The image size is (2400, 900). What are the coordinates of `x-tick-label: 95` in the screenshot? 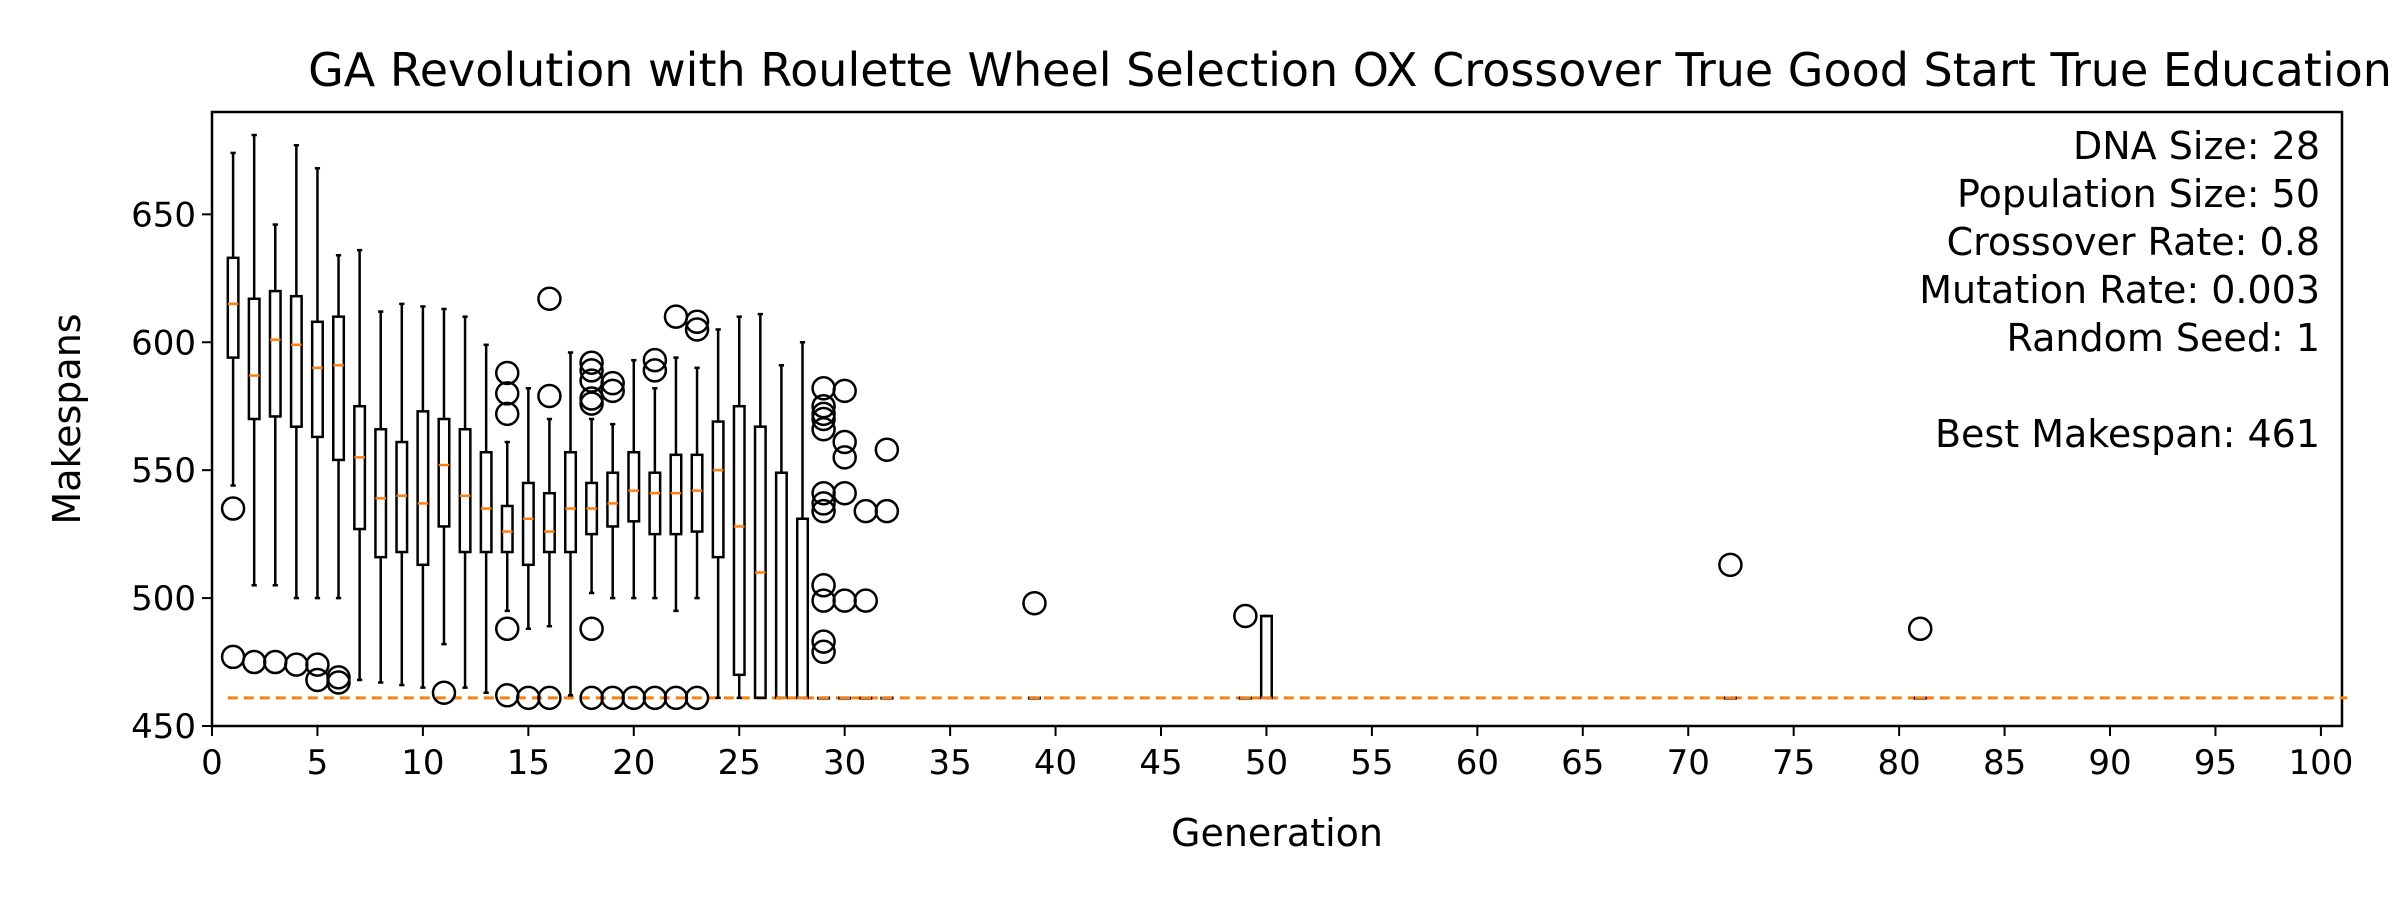 It's located at (2215, 763).